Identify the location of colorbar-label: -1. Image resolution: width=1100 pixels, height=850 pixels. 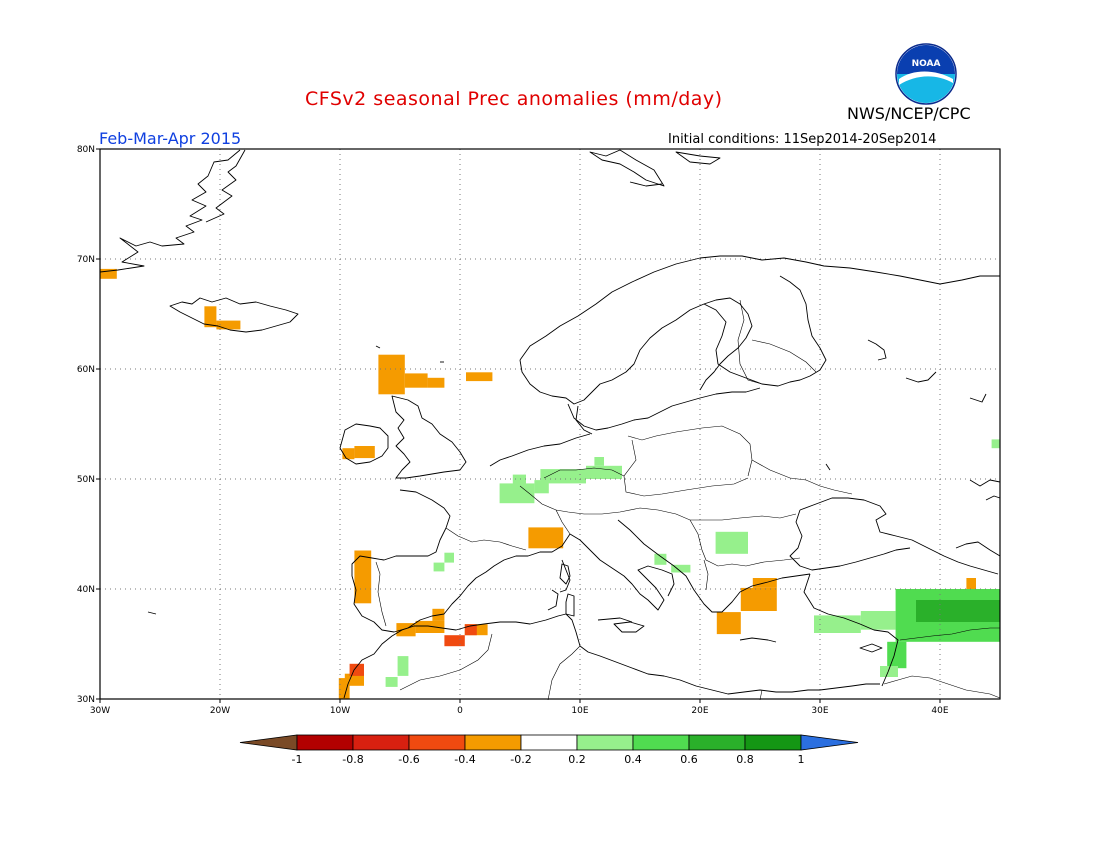
(297, 759).